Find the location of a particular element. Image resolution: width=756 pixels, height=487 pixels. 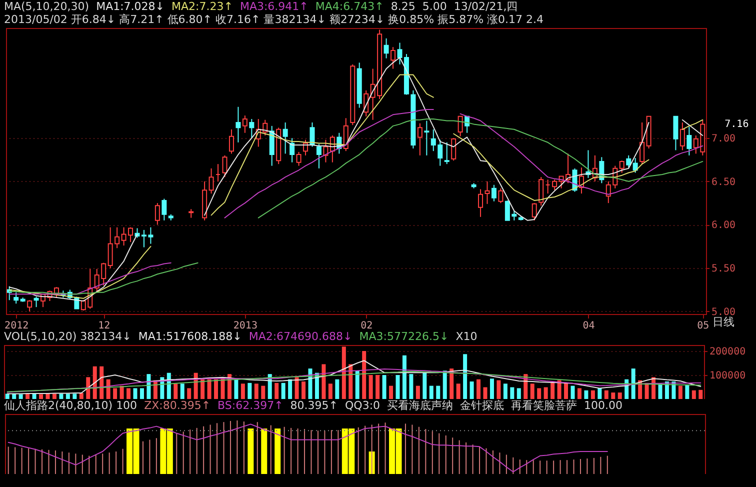

y-tick-label: 200000 is located at coordinates (728, 352).